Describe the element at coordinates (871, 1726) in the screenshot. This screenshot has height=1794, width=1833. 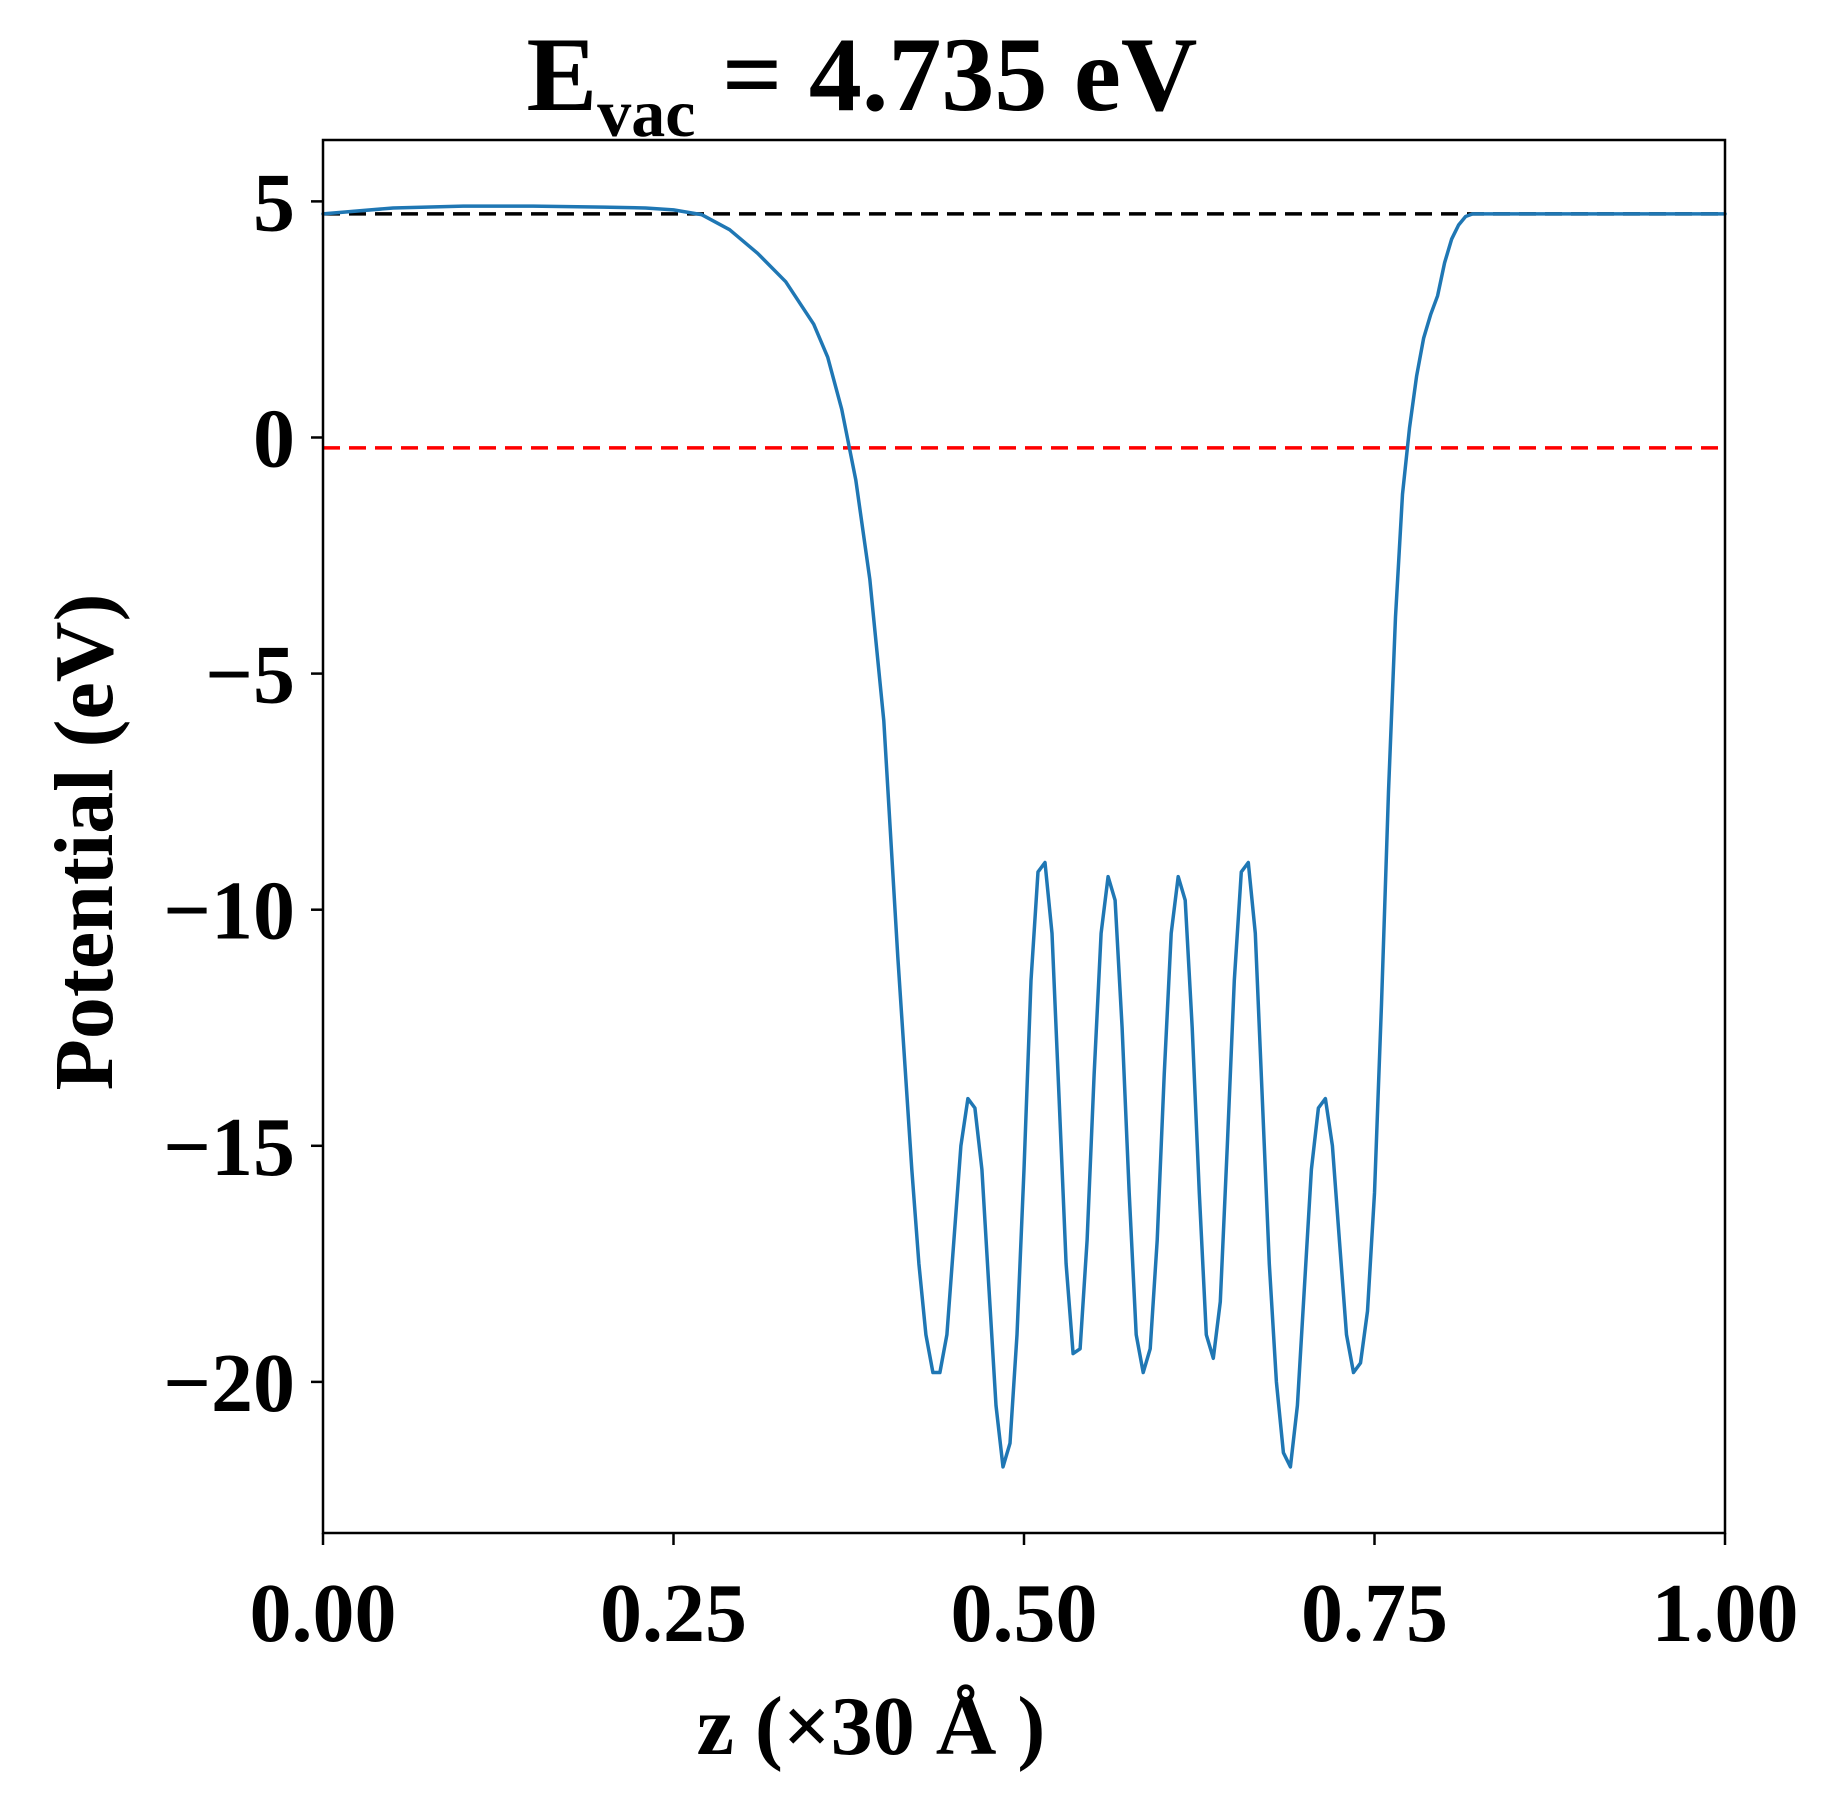
I see `x-axis-label: z (×30 Å )` at that location.